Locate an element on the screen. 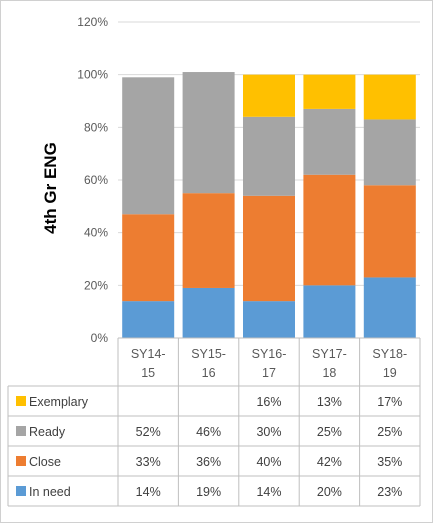 The image size is (433, 523). category-label: SY18- is located at coordinates (389, 354).